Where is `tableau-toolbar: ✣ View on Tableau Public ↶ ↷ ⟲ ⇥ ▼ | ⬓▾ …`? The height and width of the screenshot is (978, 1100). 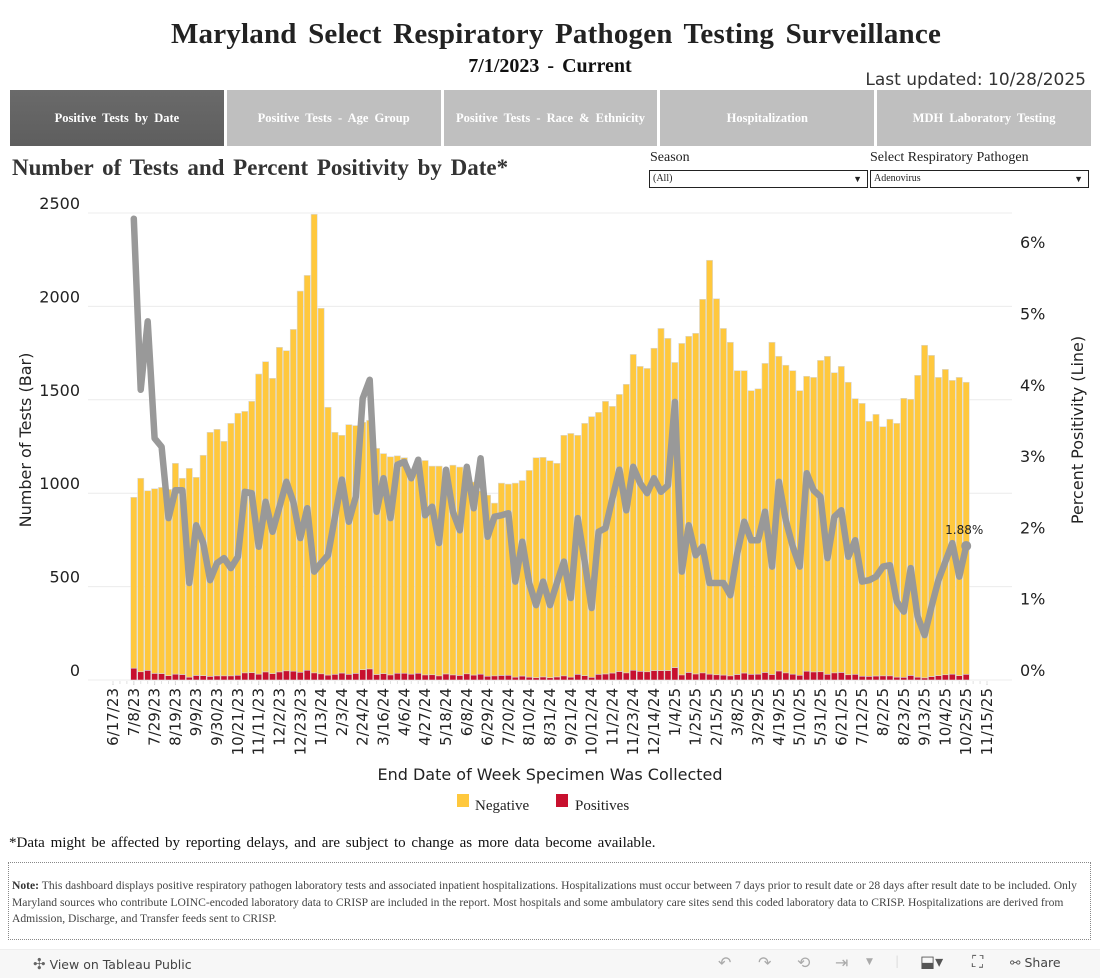 tableau-toolbar: ✣ View on Tableau Public ↶ ↷ ⟲ ⇥ ▼ | ⬓▾ … is located at coordinates (550, 963).